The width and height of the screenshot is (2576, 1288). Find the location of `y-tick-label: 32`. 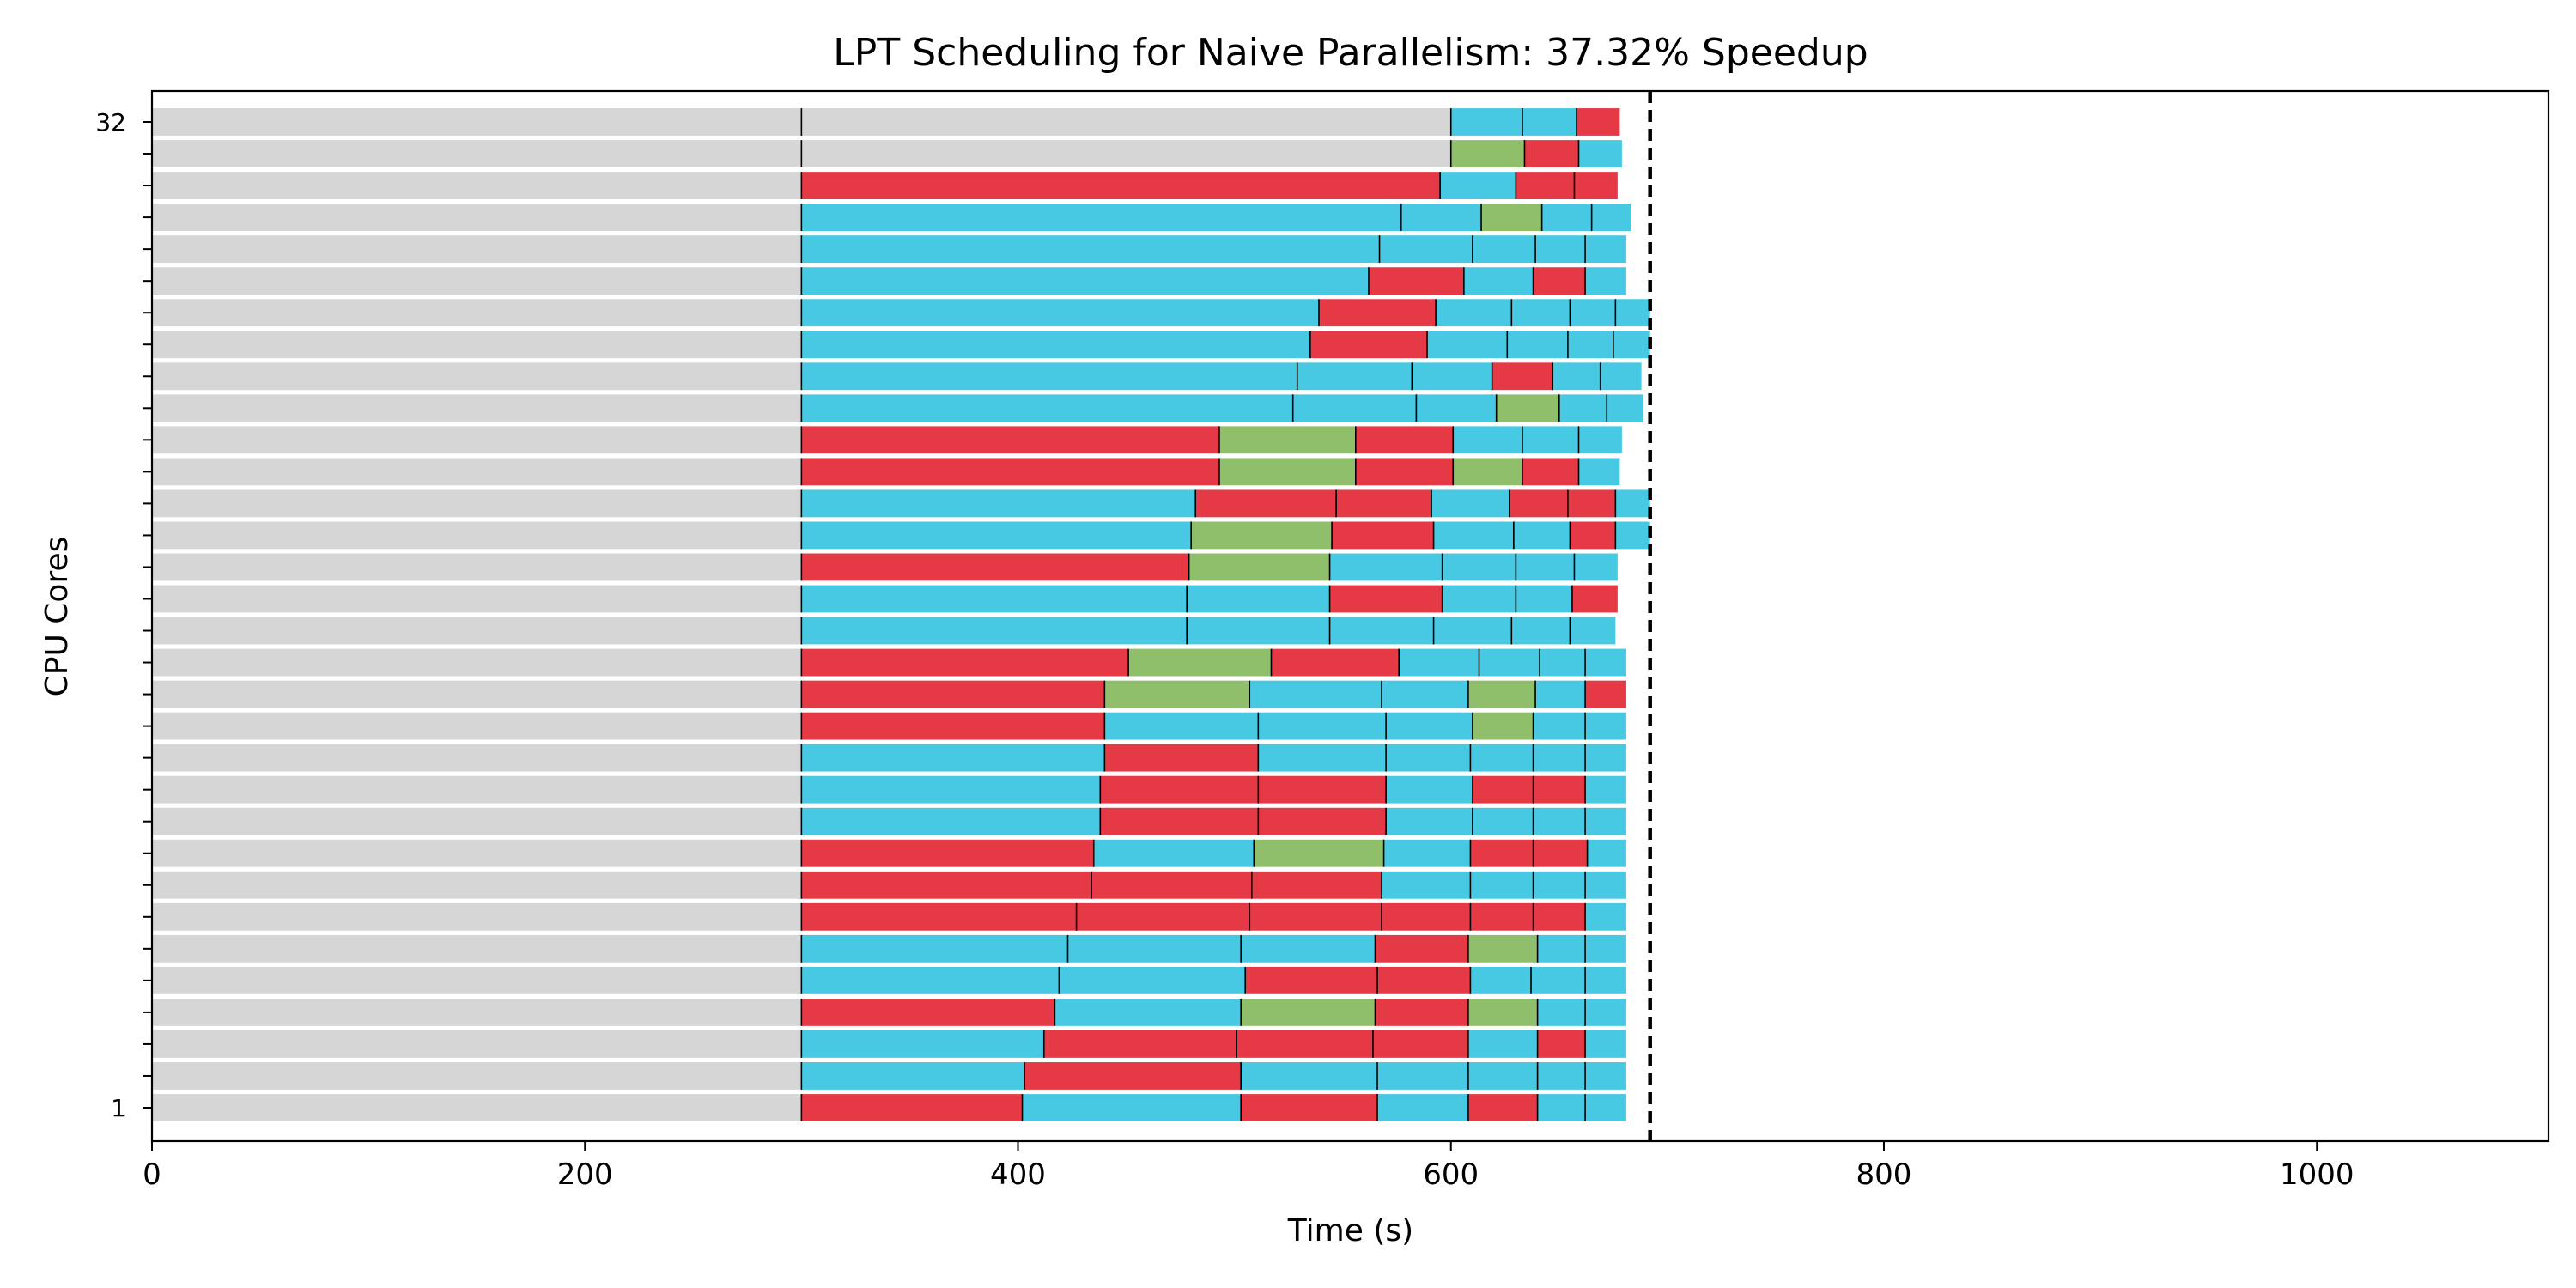

y-tick-label: 32 is located at coordinates (111, 123).